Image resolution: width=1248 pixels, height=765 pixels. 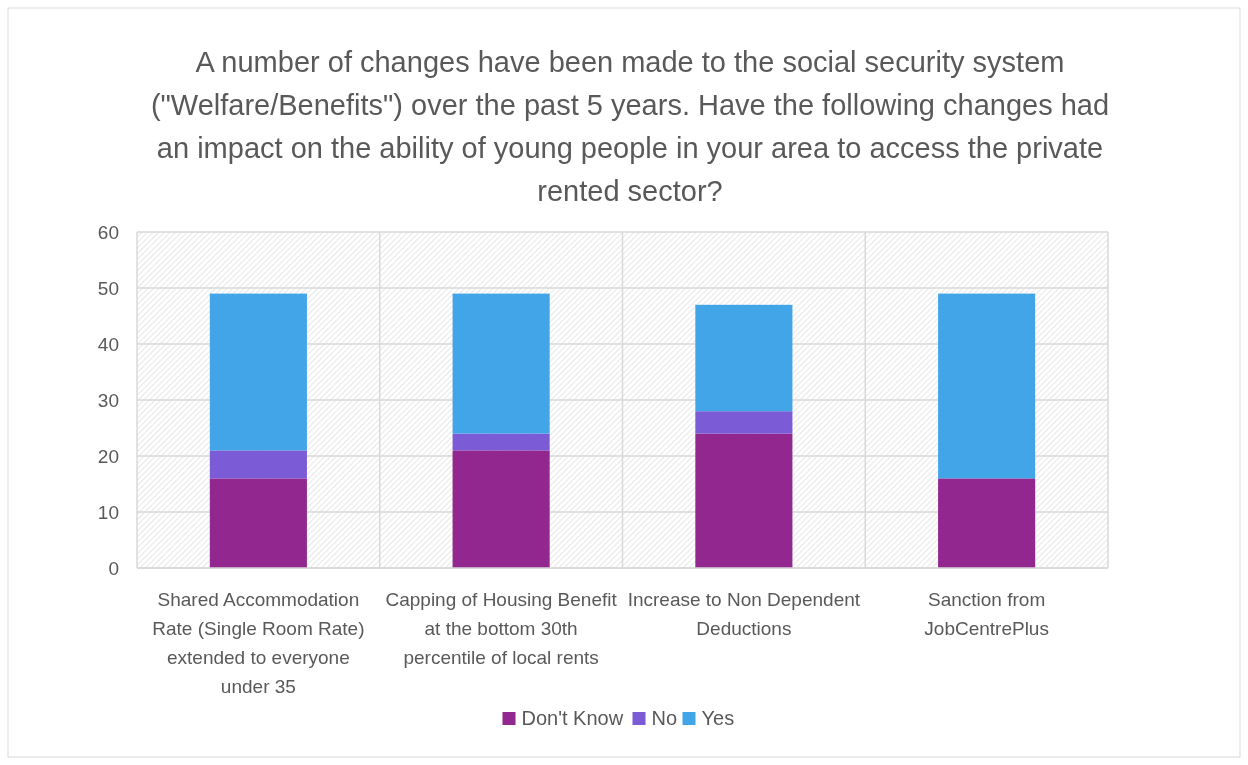 I want to click on y-tick-label: 40, so click(x=108, y=344).